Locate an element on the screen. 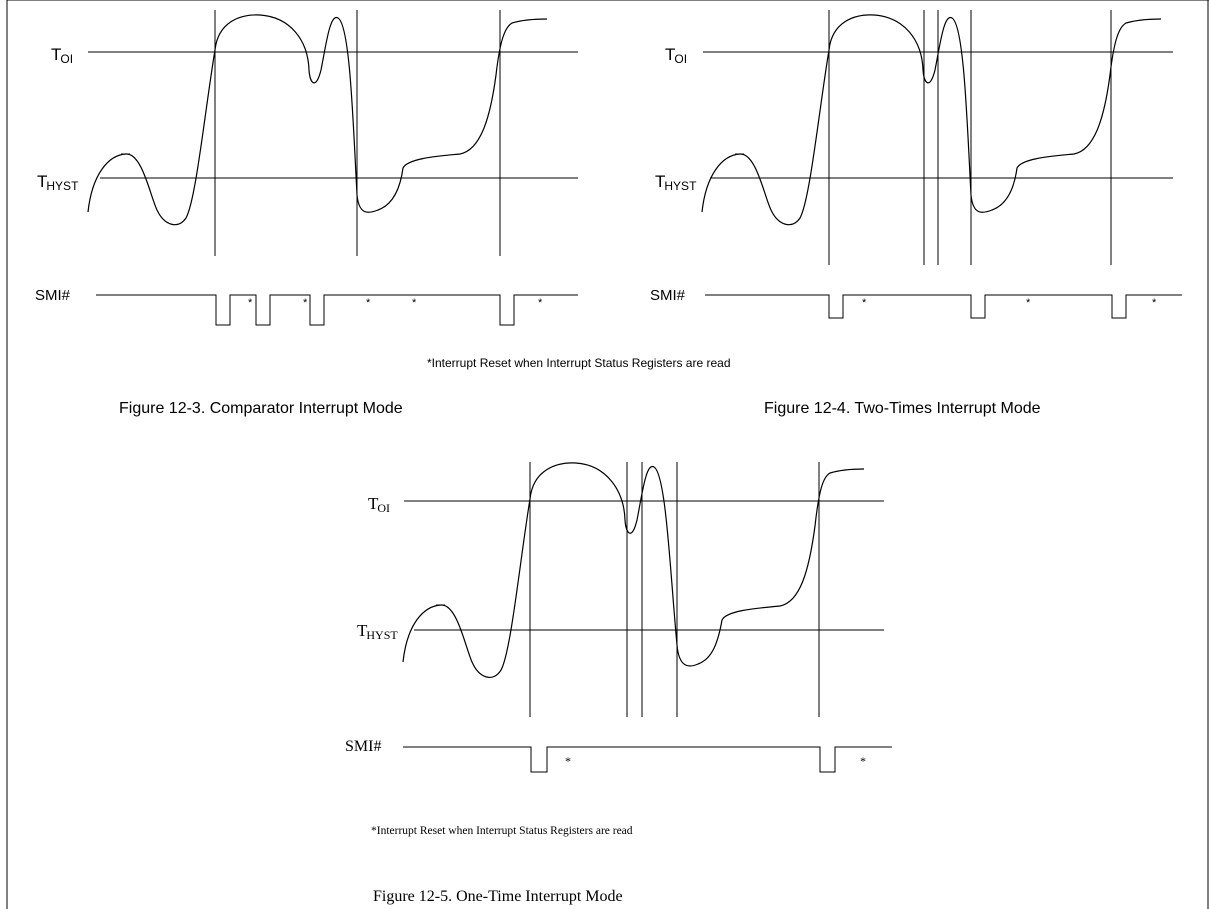  figure-caption: Figure 12-4. Two-Times Interrupt Mode is located at coordinates (902, 408).